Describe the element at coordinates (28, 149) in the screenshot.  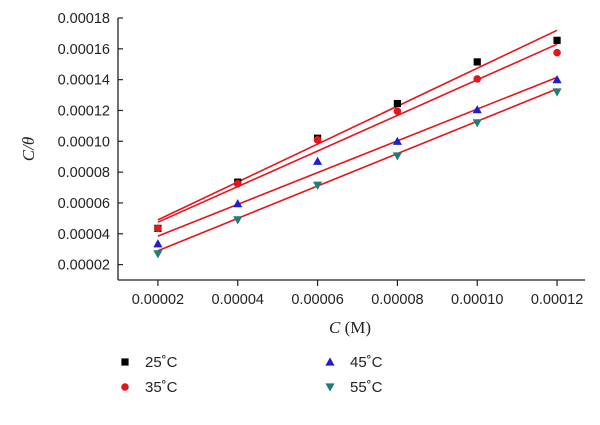
I see `y-axis-title: C/θ` at that location.